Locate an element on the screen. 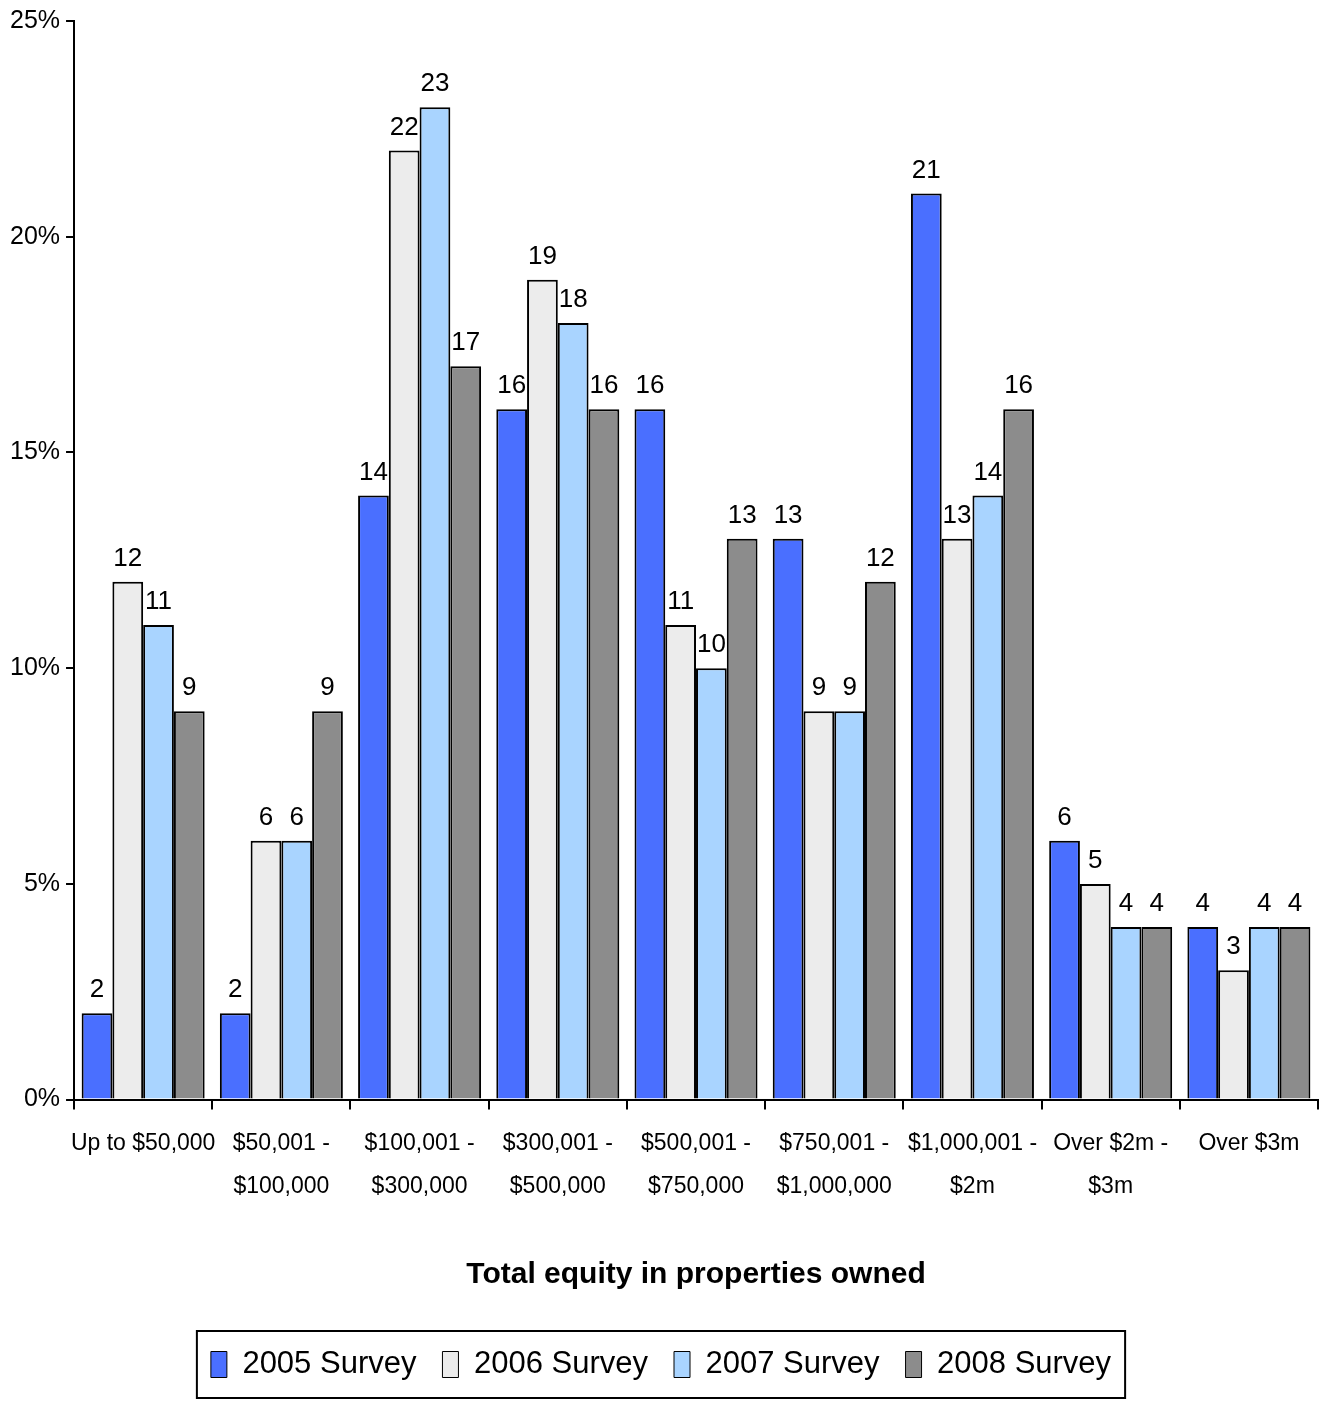 The image size is (1324, 1414). data-label: 19 is located at coordinates (542, 255).